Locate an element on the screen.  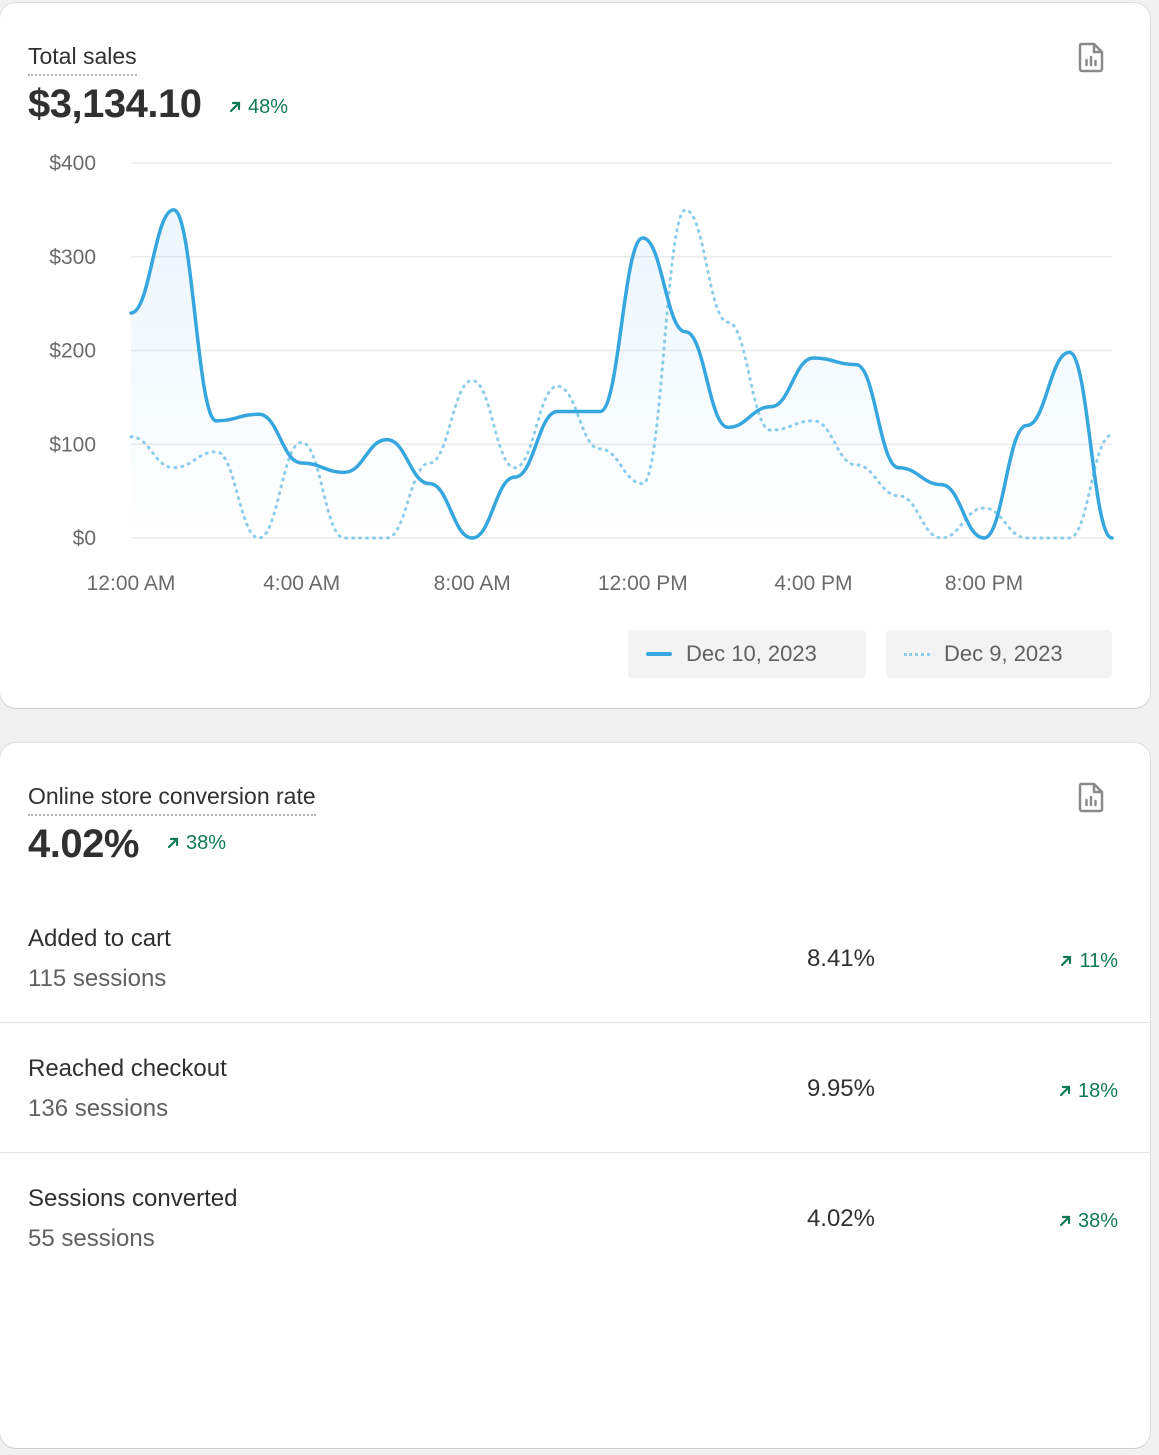
row-delta: 38% is located at coordinates (1088, 1221).